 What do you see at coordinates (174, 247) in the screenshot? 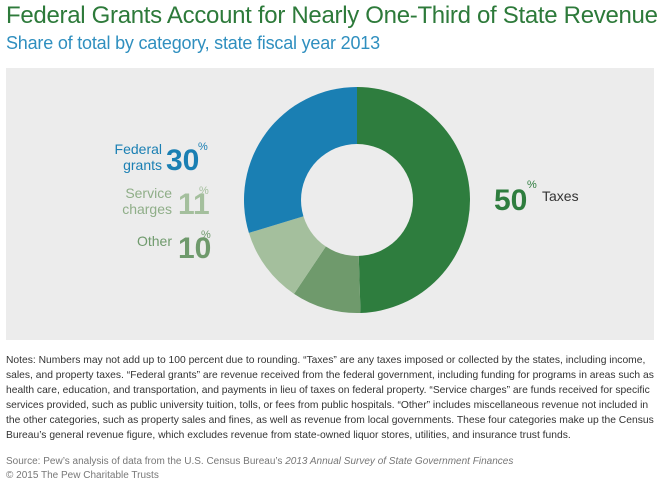
I see `label-other: Other 10 %` at bounding box center [174, 247].